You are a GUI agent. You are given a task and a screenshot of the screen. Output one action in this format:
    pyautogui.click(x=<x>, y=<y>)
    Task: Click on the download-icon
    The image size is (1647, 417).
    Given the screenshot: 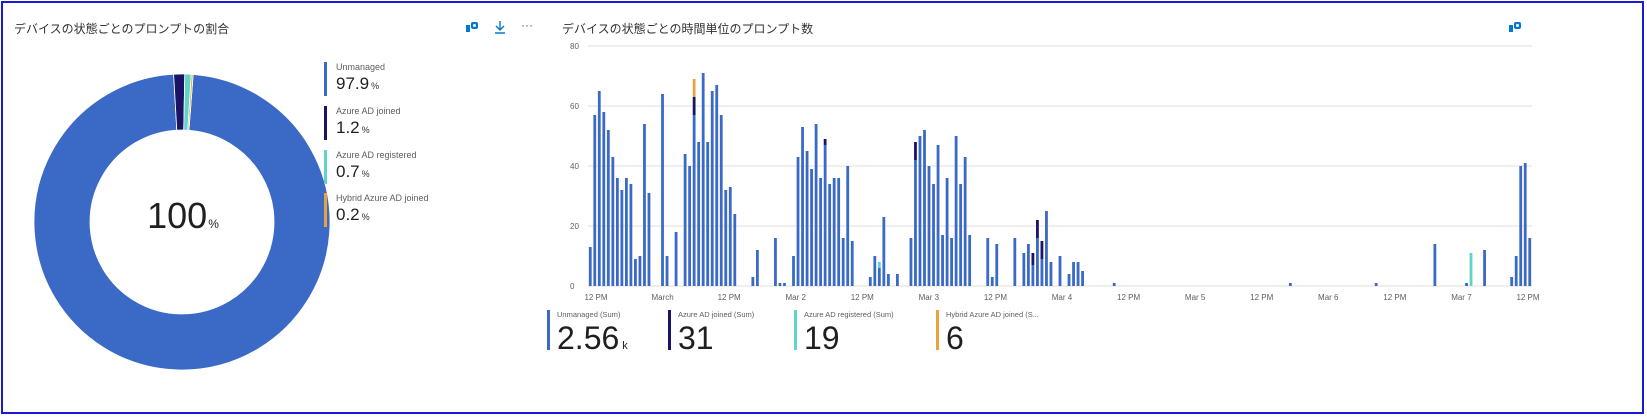 What is the action you would take?
    pyautogui.click(x=500, y=27)
    